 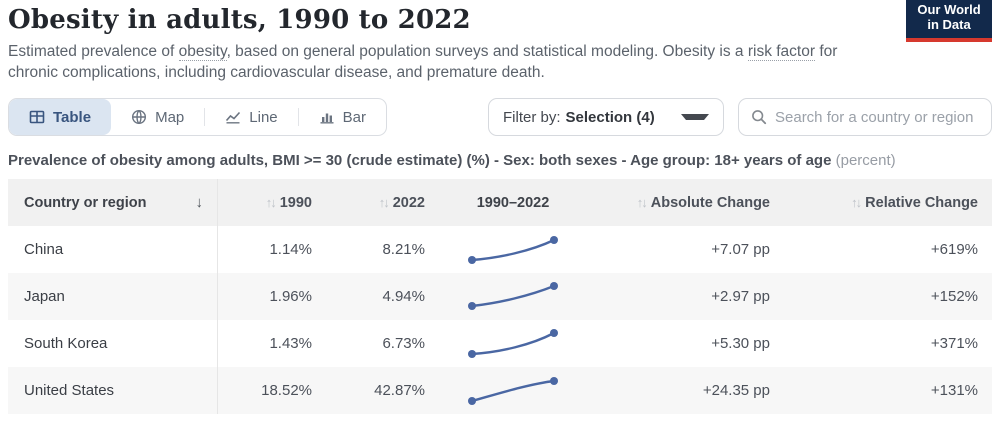 What do you see at coordinates (695, 117) in the screenshot?
I see `caret-down-icon` at bounding box center [695, 117].